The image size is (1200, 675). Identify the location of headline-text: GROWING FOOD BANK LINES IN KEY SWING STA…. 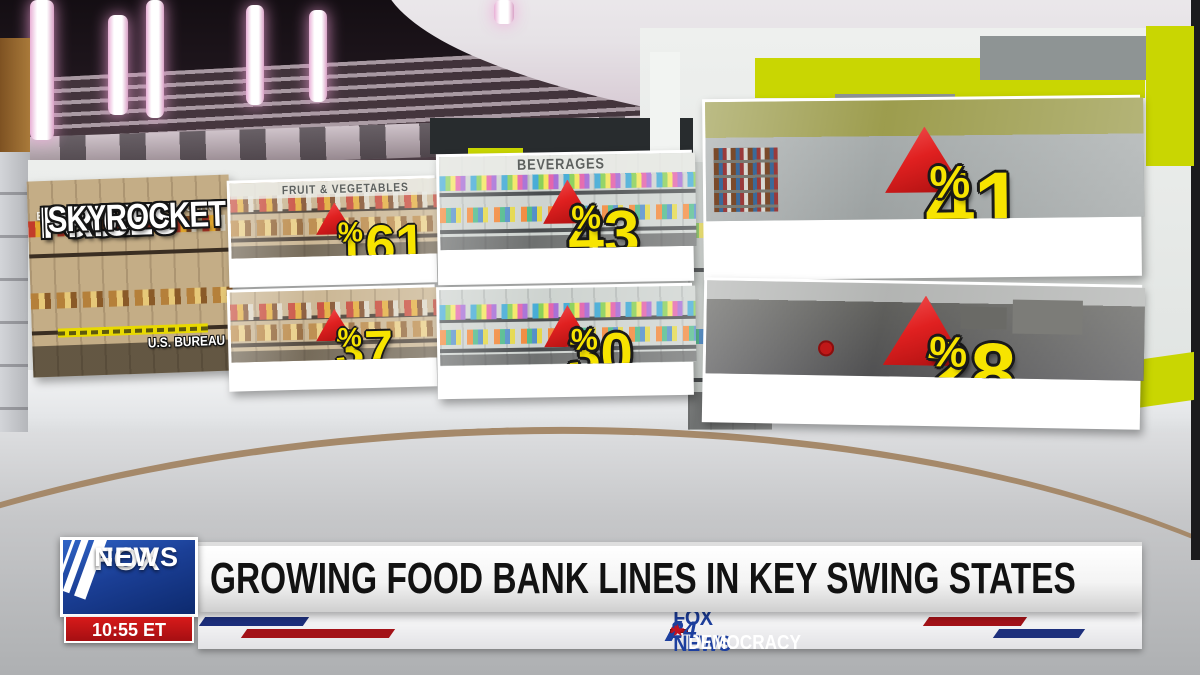
(643, 578).